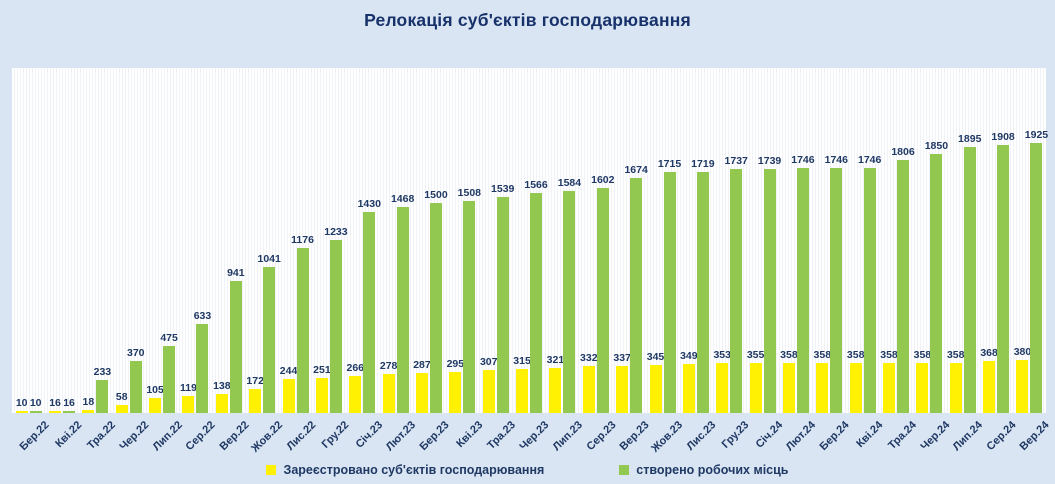 Image resolution: width=1055 pixels, height=484 pixels. I want to click on bar-wrap: 287, so click(422, 386).